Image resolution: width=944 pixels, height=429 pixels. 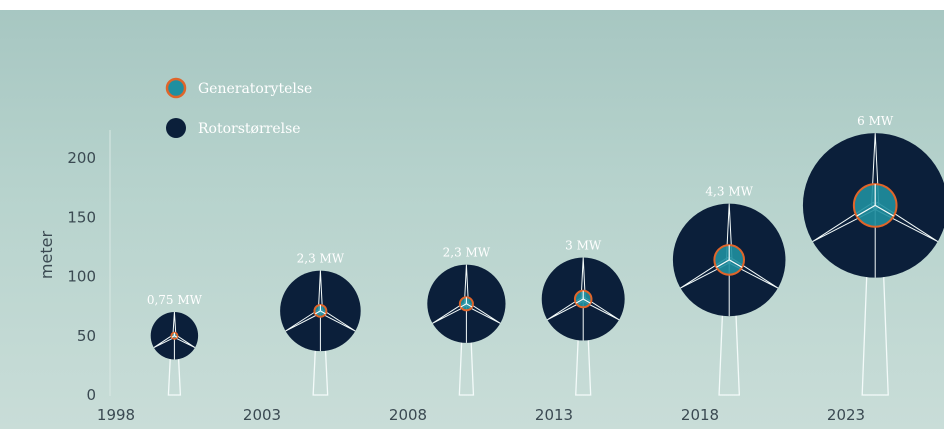 I want to click on y-tick-label: 200, so click(x=81, y=158).